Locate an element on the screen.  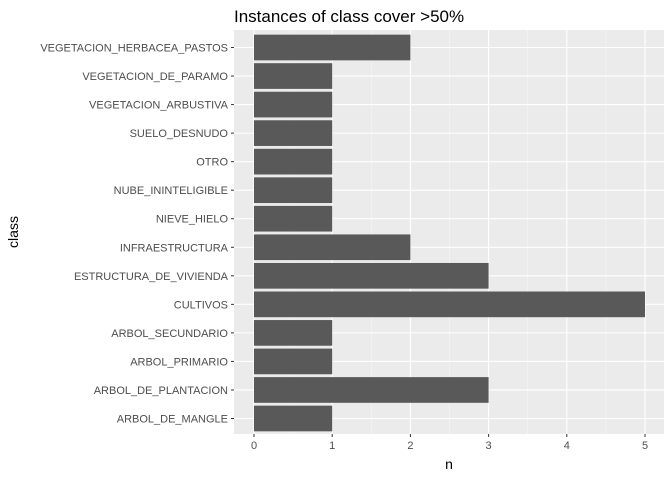
x-tick-label: 0 is located at coordinates (254, 446).